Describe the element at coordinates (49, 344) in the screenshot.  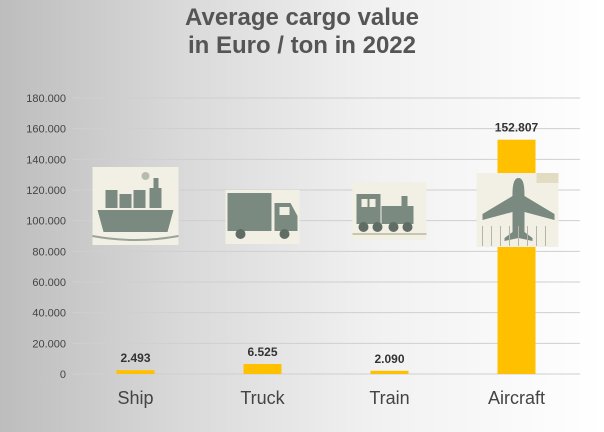
I see `y-tick-label: 20.000` at that location.